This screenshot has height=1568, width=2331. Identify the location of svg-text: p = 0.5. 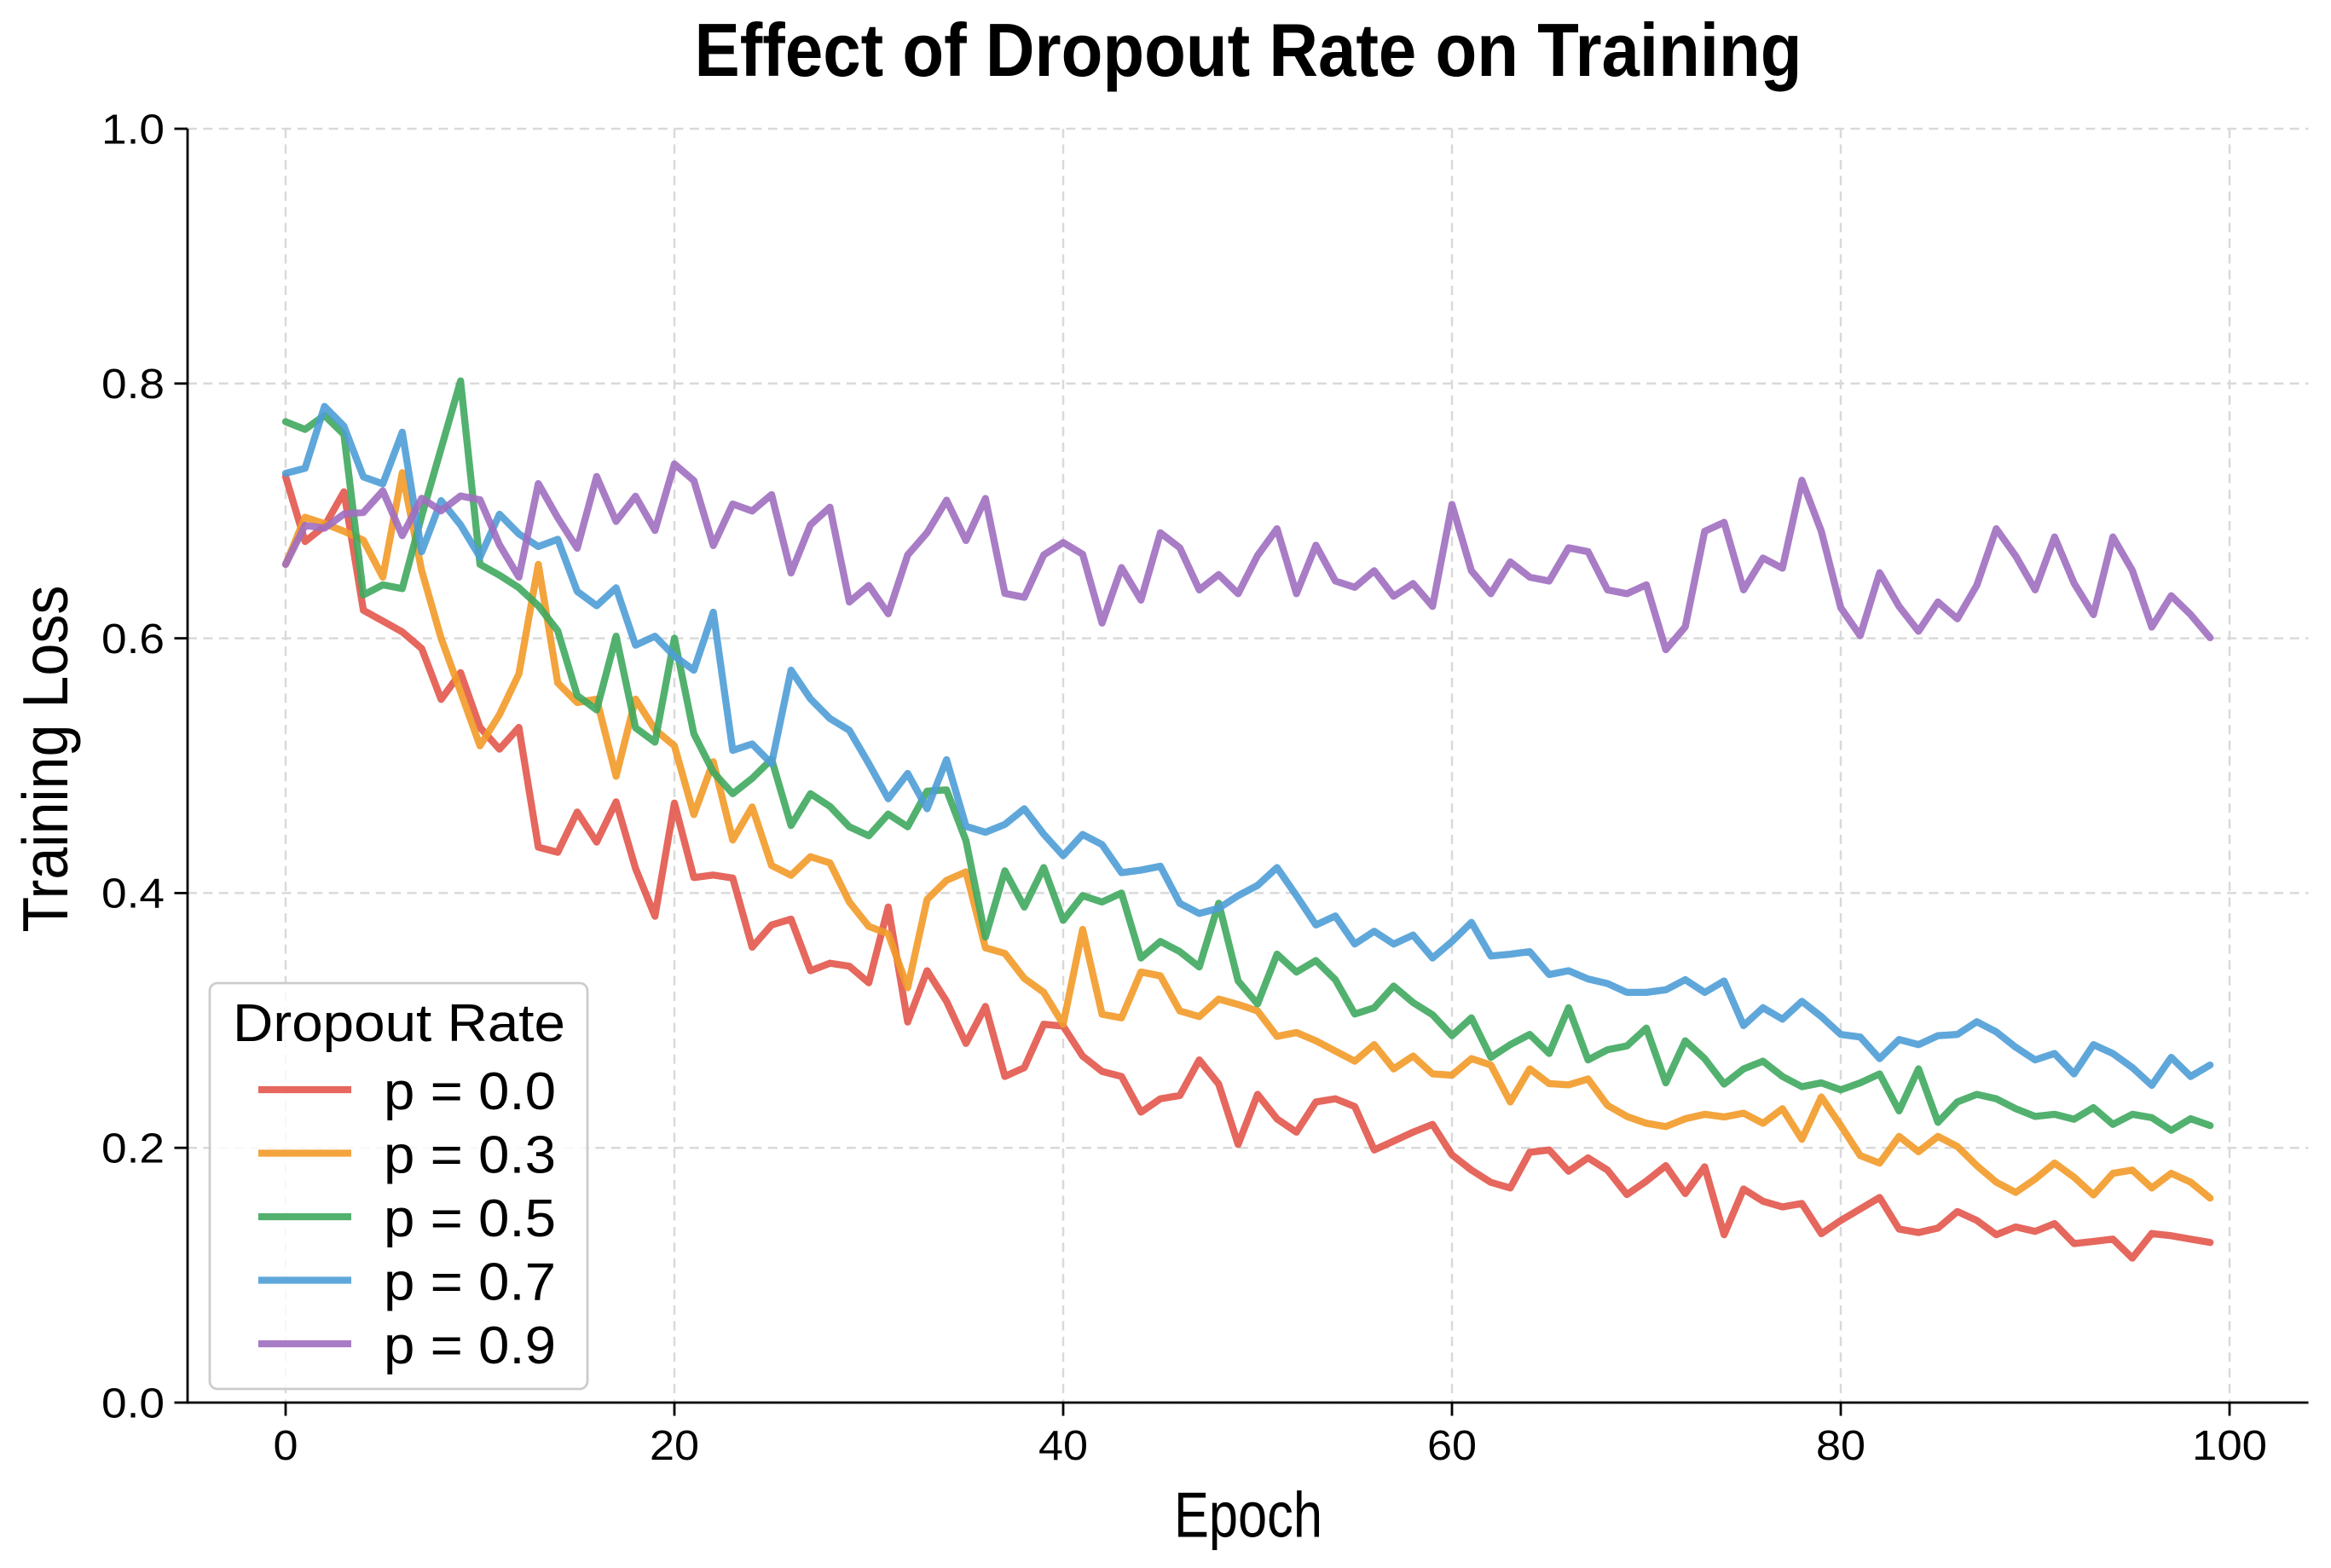
(470, 1219).